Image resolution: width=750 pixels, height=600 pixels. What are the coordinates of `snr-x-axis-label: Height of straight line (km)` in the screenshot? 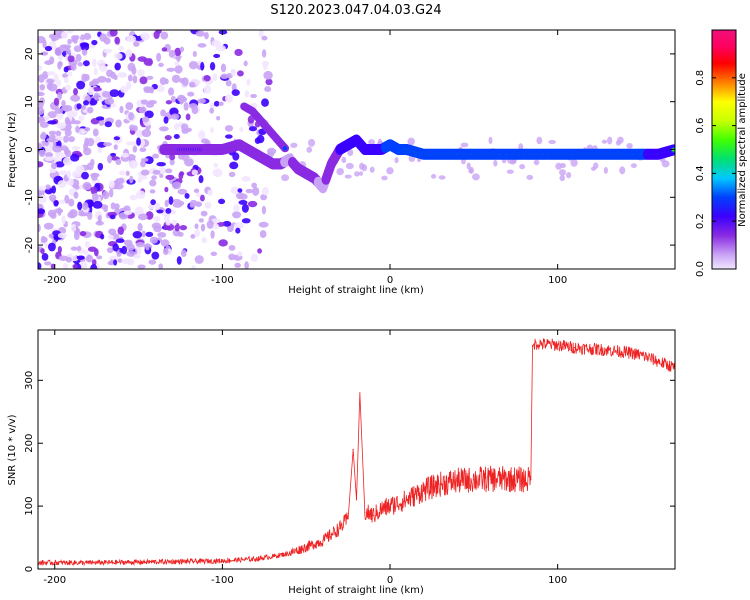 It's located at (356, 590).